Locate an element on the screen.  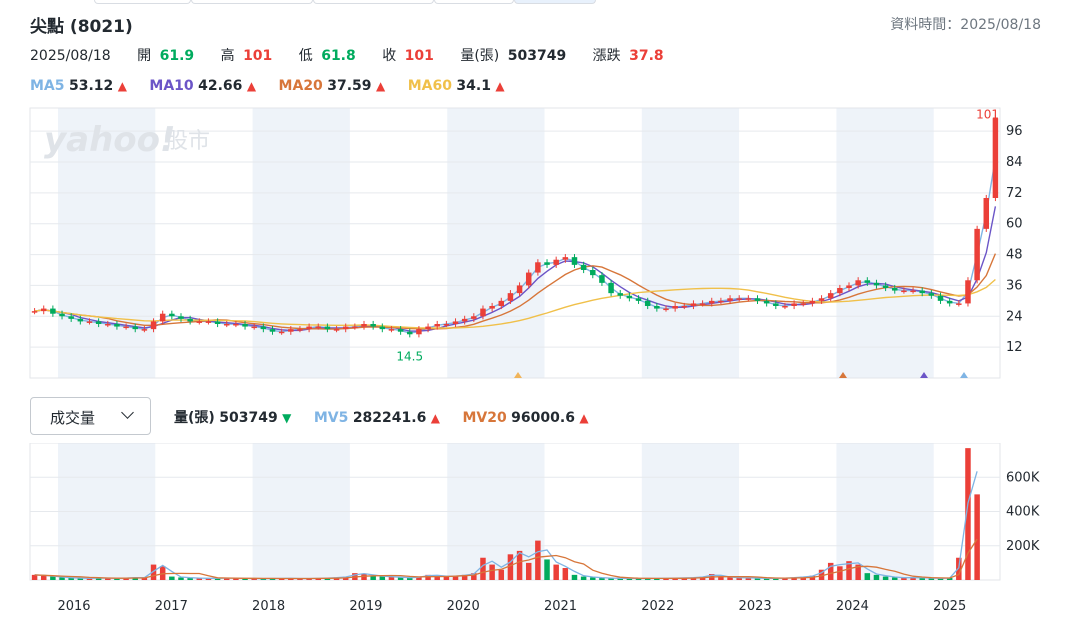
ma20-item: MA20 37.59 ▲ is located at coordinates (332, 86).